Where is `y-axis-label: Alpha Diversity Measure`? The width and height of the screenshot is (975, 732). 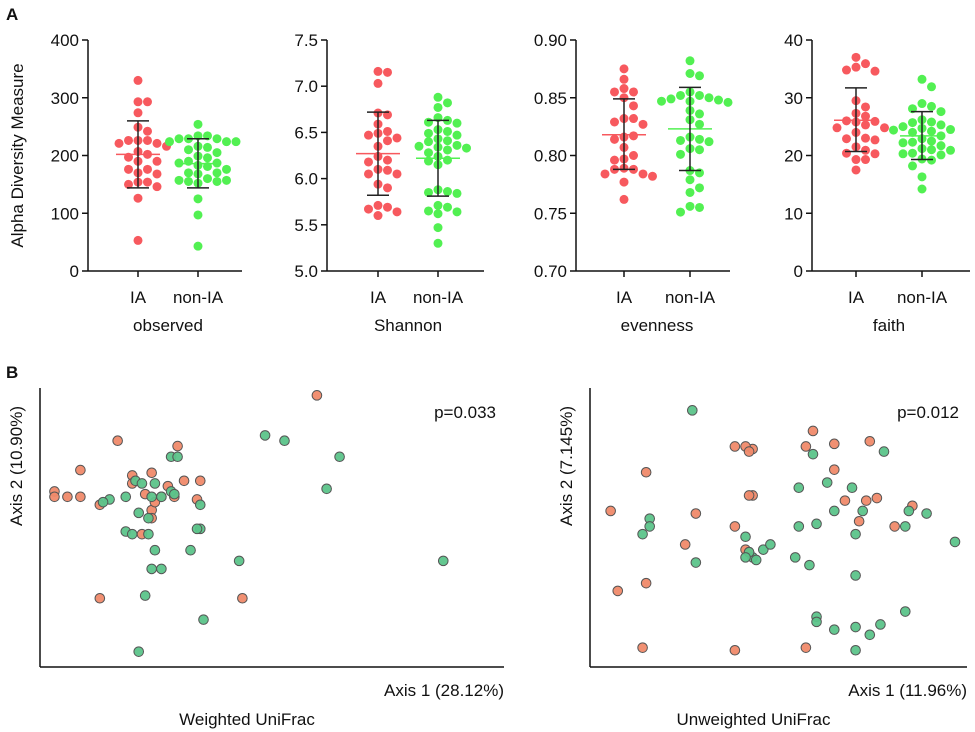 y-axis-label: Alpha Diversity Measure is located at coordinates (17, 155).